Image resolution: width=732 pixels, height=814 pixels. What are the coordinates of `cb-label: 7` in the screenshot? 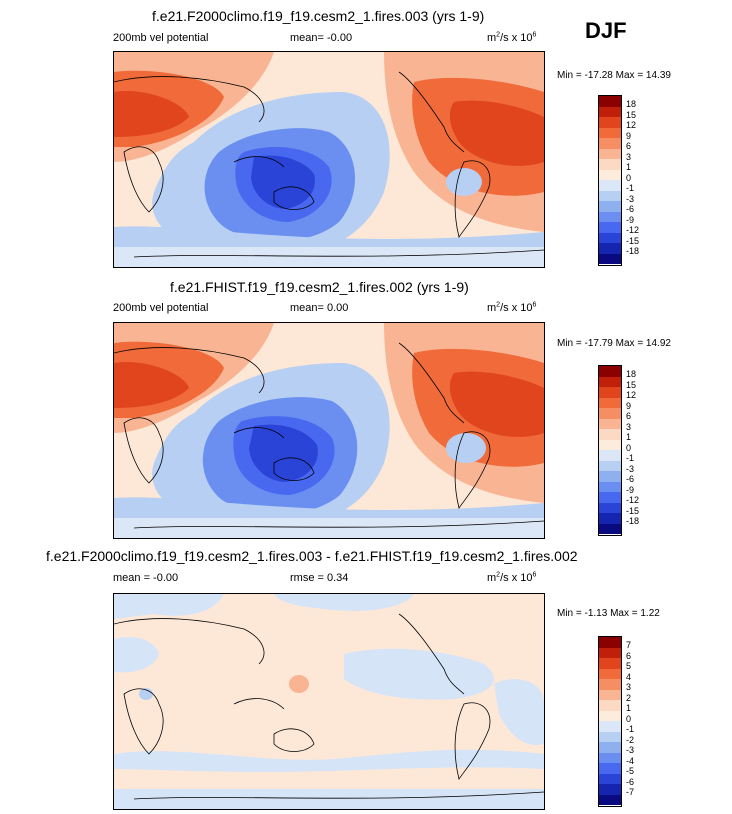 It's located at (629, 645).